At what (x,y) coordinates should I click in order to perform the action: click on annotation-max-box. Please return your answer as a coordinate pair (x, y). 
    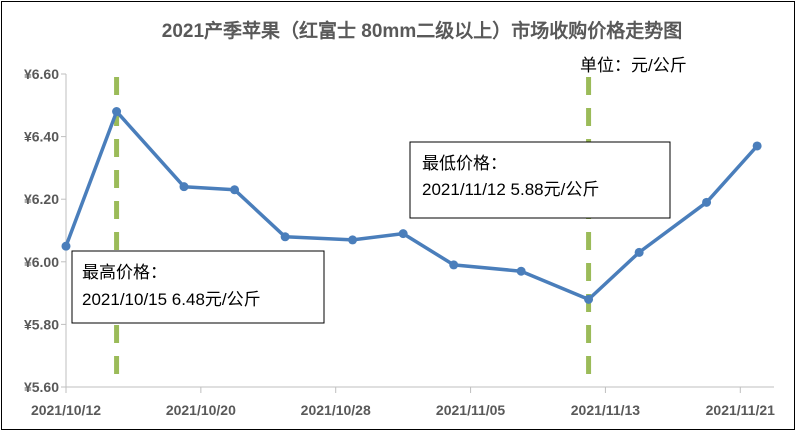
    Looking at the image, I should click on (198, 287).